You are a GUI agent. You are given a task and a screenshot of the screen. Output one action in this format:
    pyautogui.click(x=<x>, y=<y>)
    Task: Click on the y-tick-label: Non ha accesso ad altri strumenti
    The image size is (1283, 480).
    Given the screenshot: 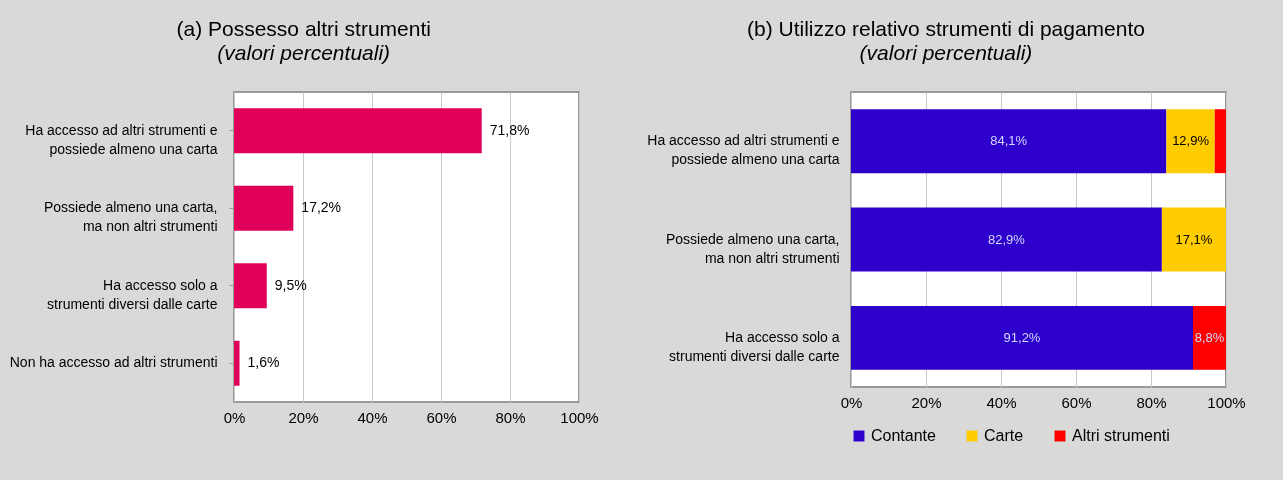 What is the action you would take?
    pyautogui.click(x=113, y=362)
    